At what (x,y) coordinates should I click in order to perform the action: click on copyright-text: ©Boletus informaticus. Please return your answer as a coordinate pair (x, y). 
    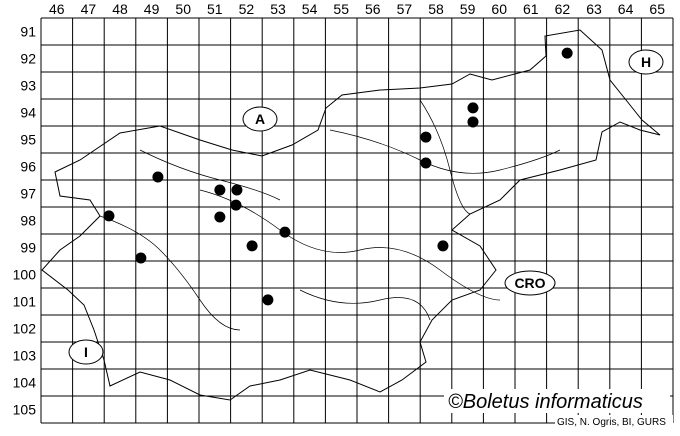
    Looking at the image, I should click on (545, 402).